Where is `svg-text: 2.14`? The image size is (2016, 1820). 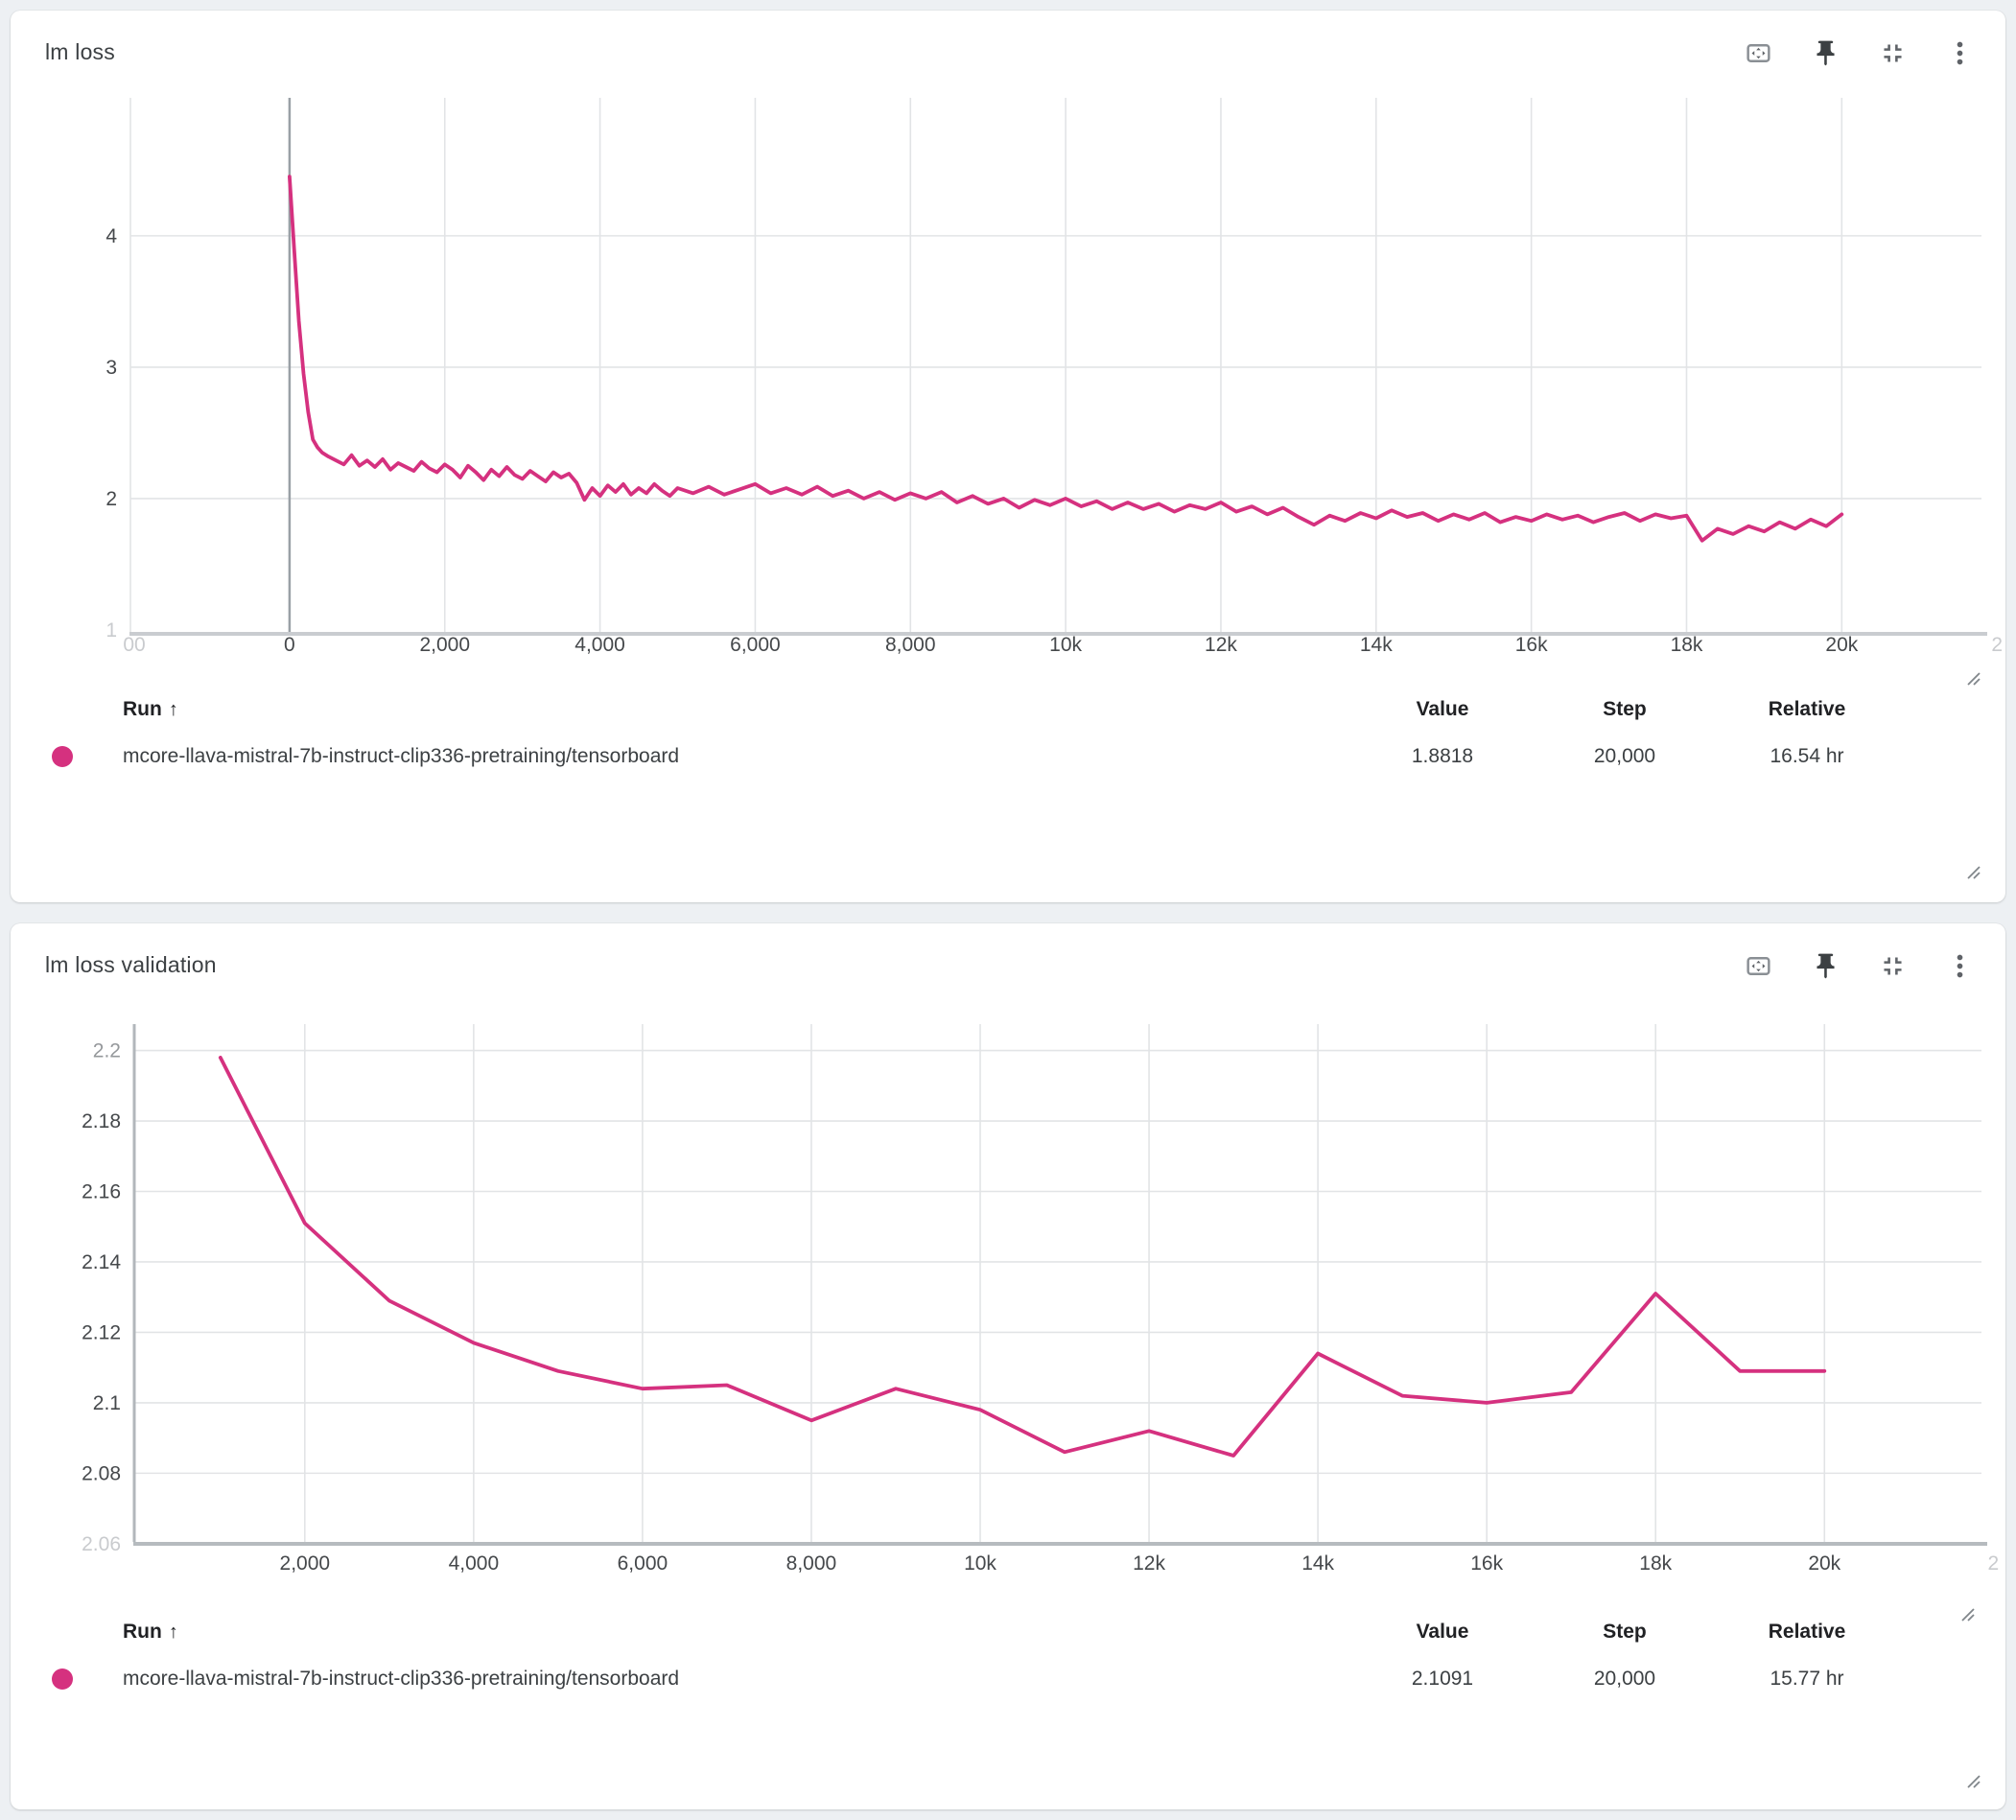 svg-text: 2.14 is located at coordinates (101, 1262).